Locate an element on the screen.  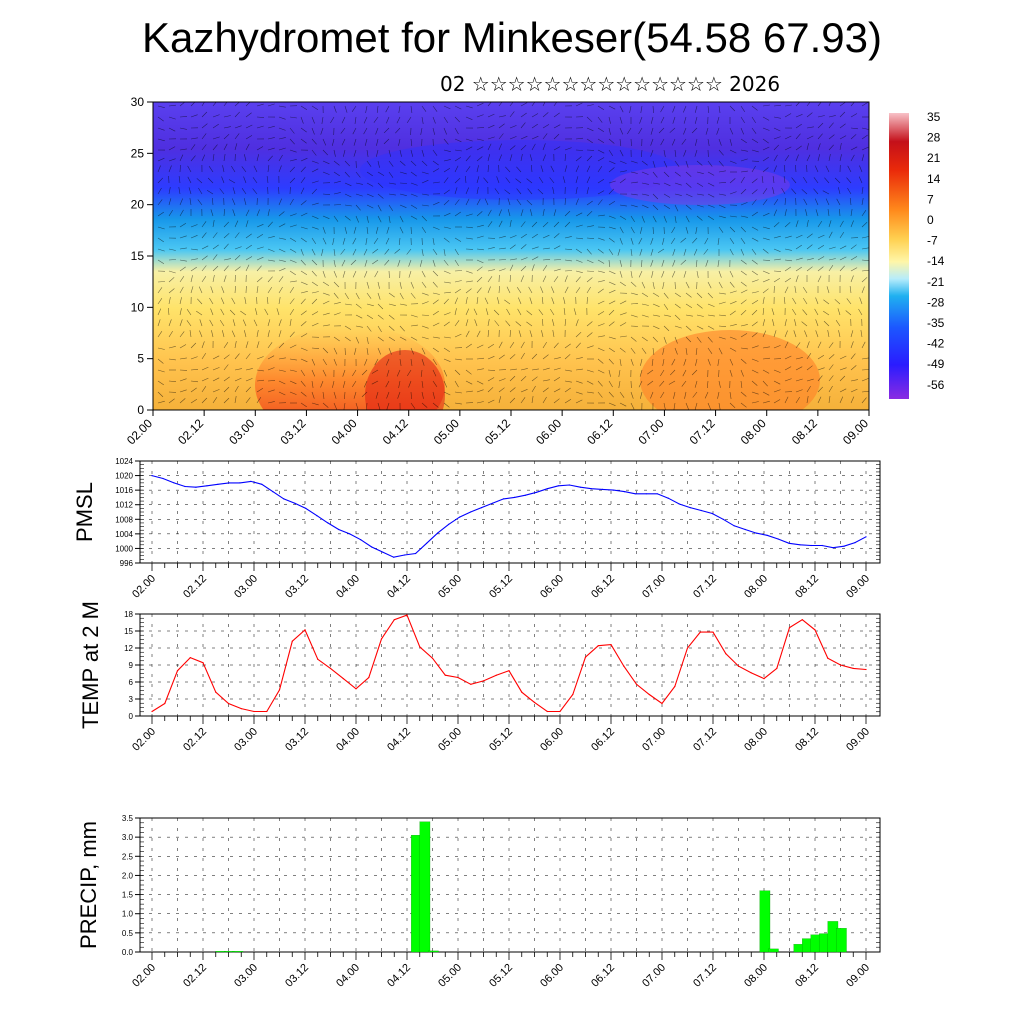
colorbar-label: -28 is located at coordinates (936, 302).